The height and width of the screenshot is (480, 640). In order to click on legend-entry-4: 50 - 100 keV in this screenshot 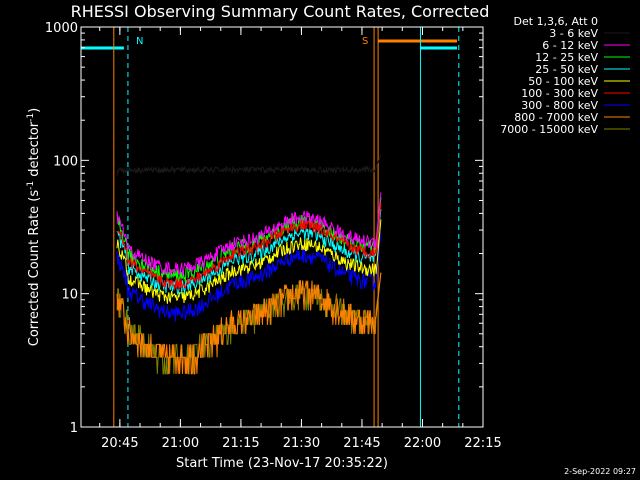, I will do `click(563, 81)`.